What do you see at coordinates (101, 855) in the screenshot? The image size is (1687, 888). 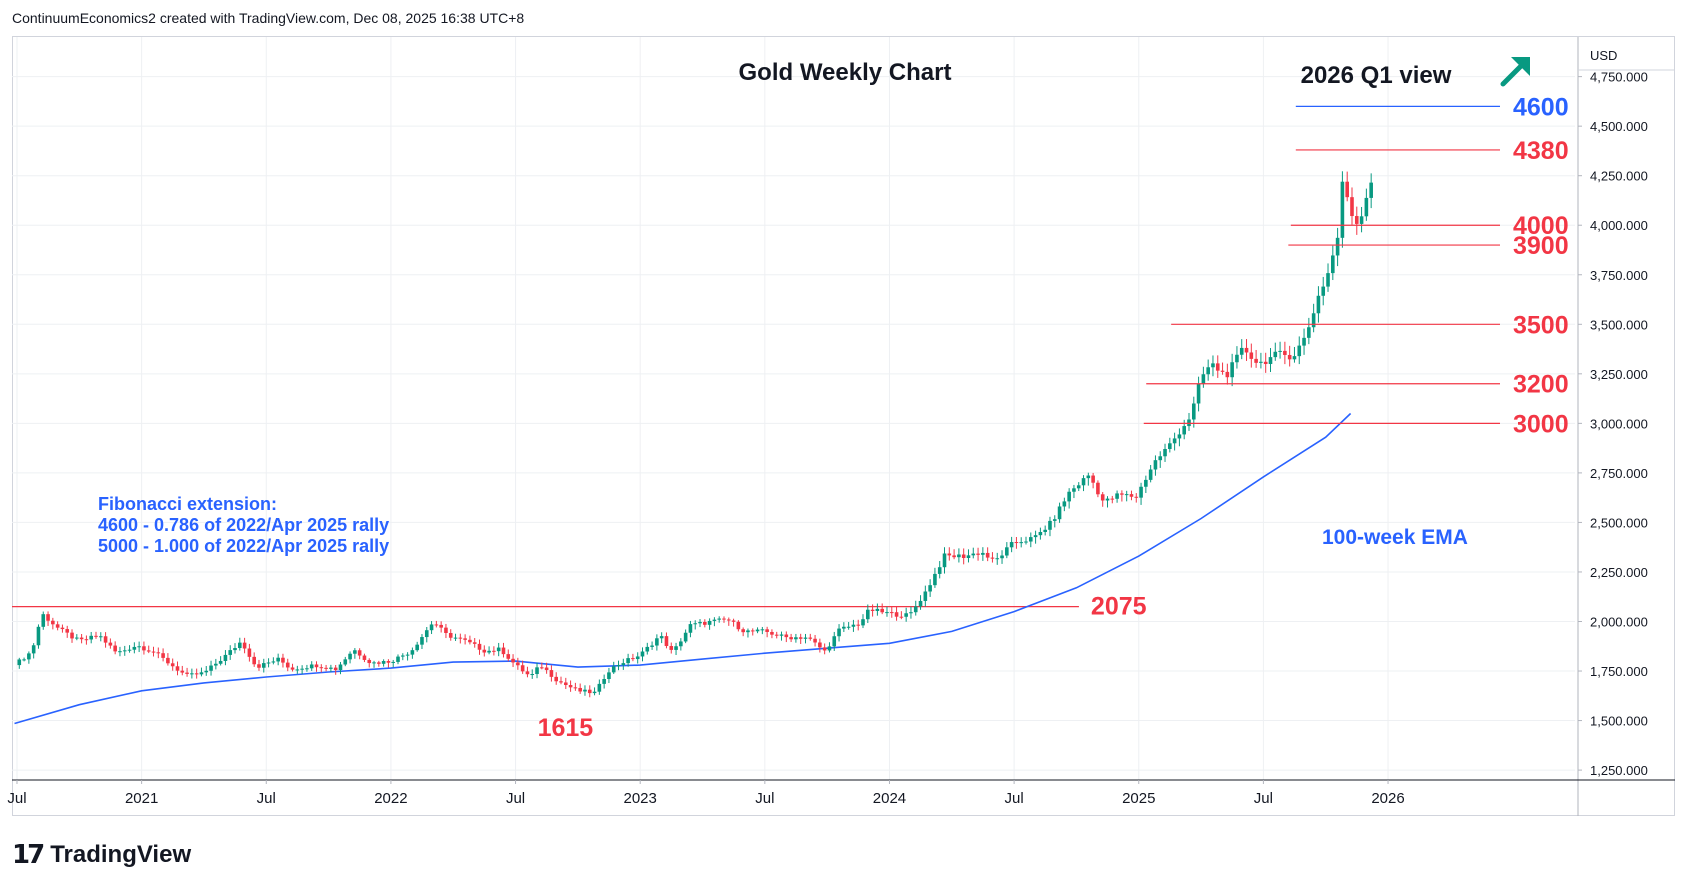 I see `tradingview-logo: 17 TradingView` at bounding box center [101, 855].